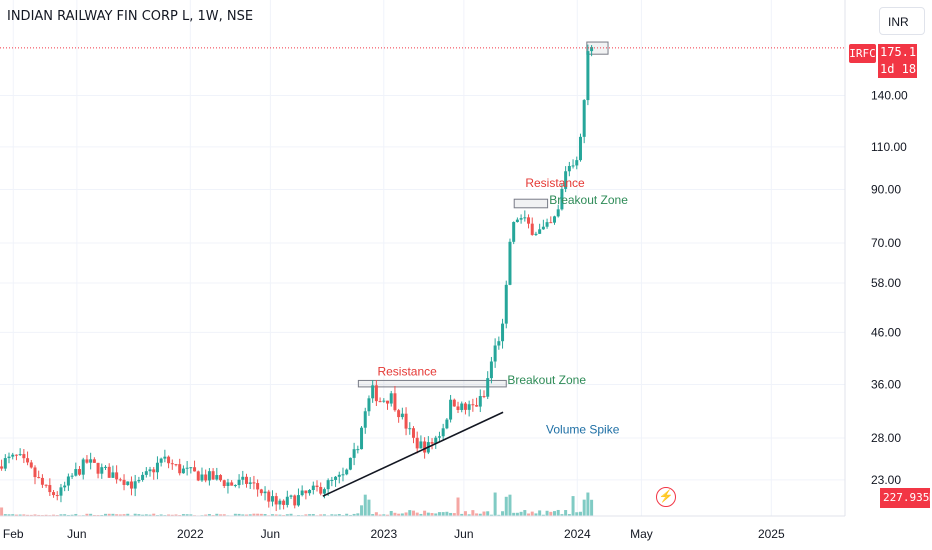 This screenshot has width=932, height=550. Describe the element at coordinates (902, 21) in the screenshot. I see `currency-button: INR` at that location.